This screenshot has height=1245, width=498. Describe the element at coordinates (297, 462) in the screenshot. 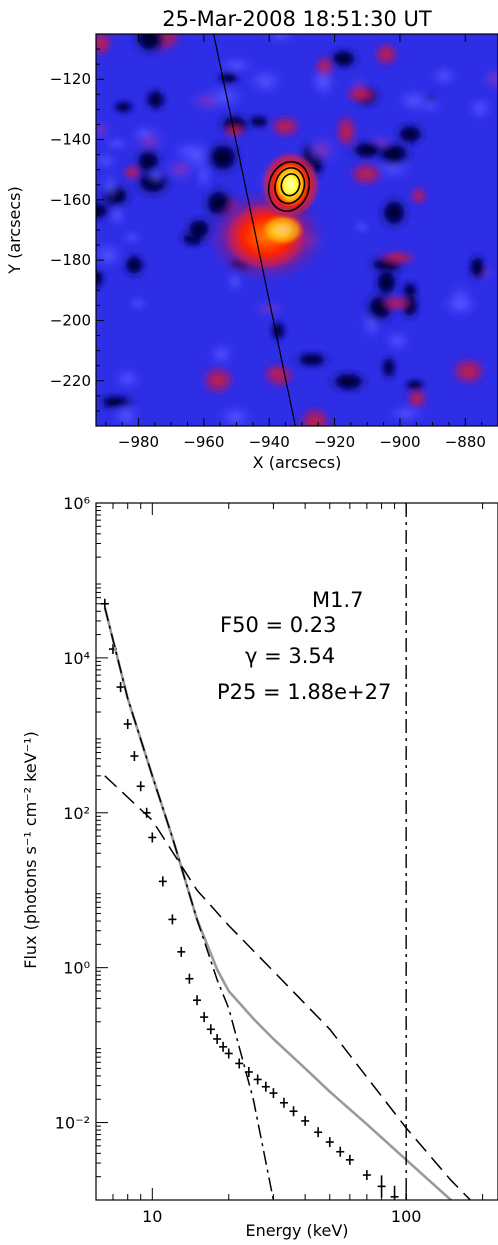

I see `heatmap-x-axis-label: X (arcsecs)` at that location.